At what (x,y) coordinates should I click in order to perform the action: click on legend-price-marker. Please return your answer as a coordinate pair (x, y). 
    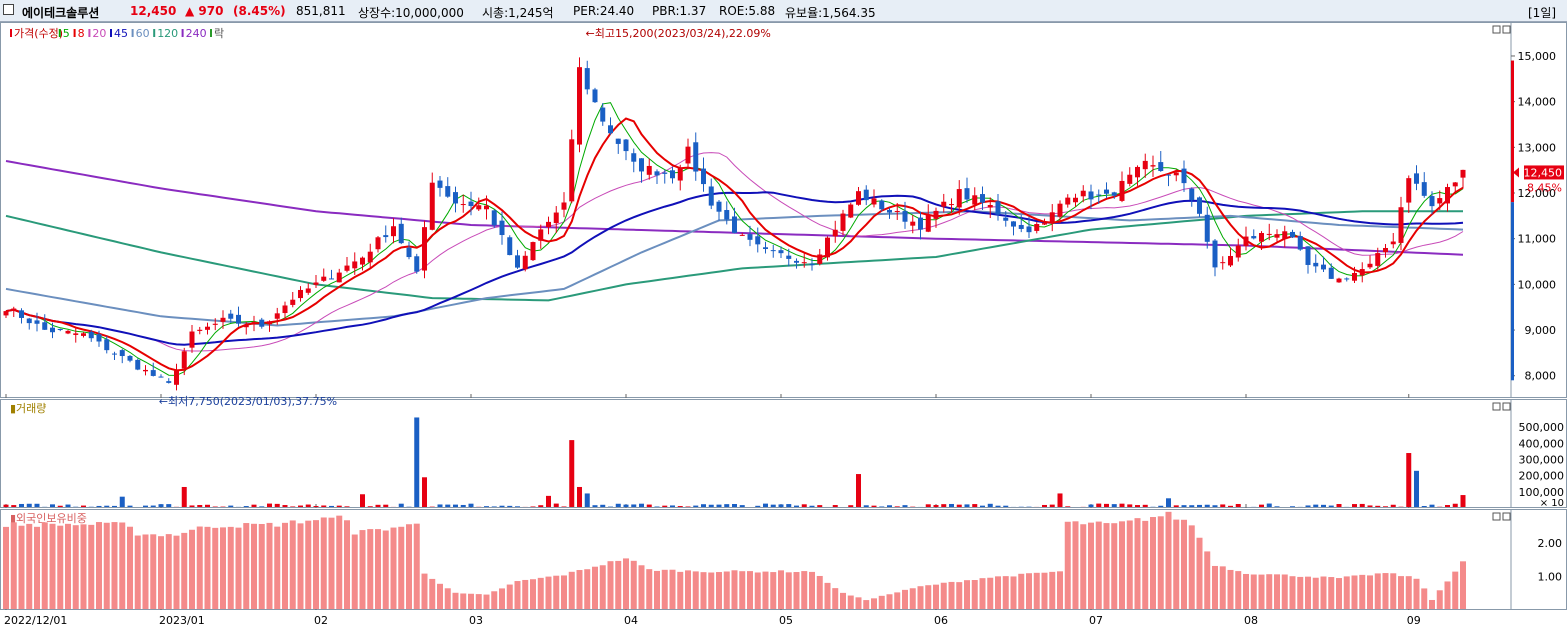
    Looking at the image, I should click on (11, 33).